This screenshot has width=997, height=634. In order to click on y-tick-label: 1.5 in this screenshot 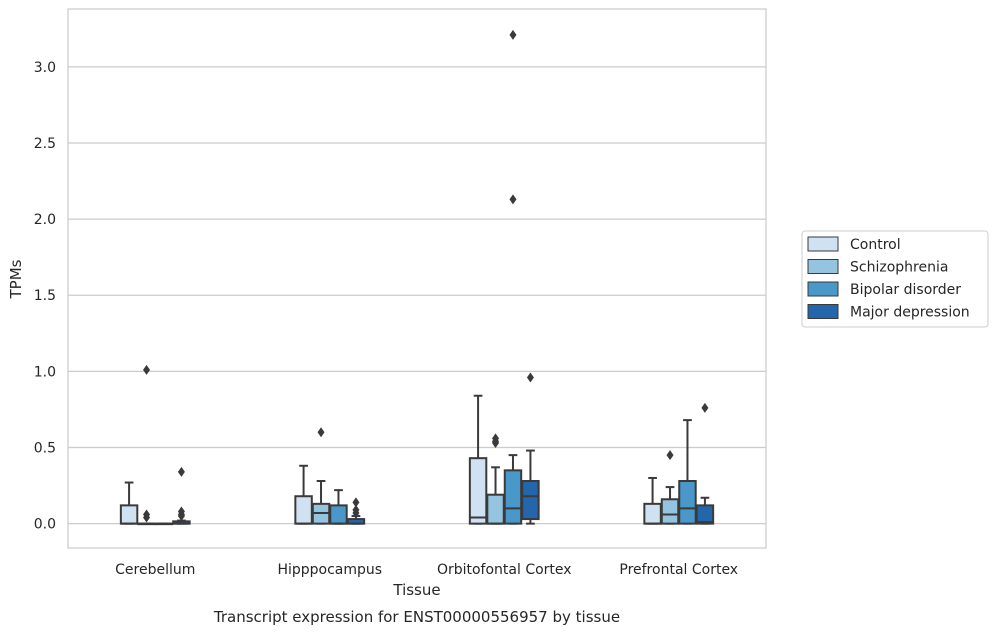, I will do `click(45, 296)`.